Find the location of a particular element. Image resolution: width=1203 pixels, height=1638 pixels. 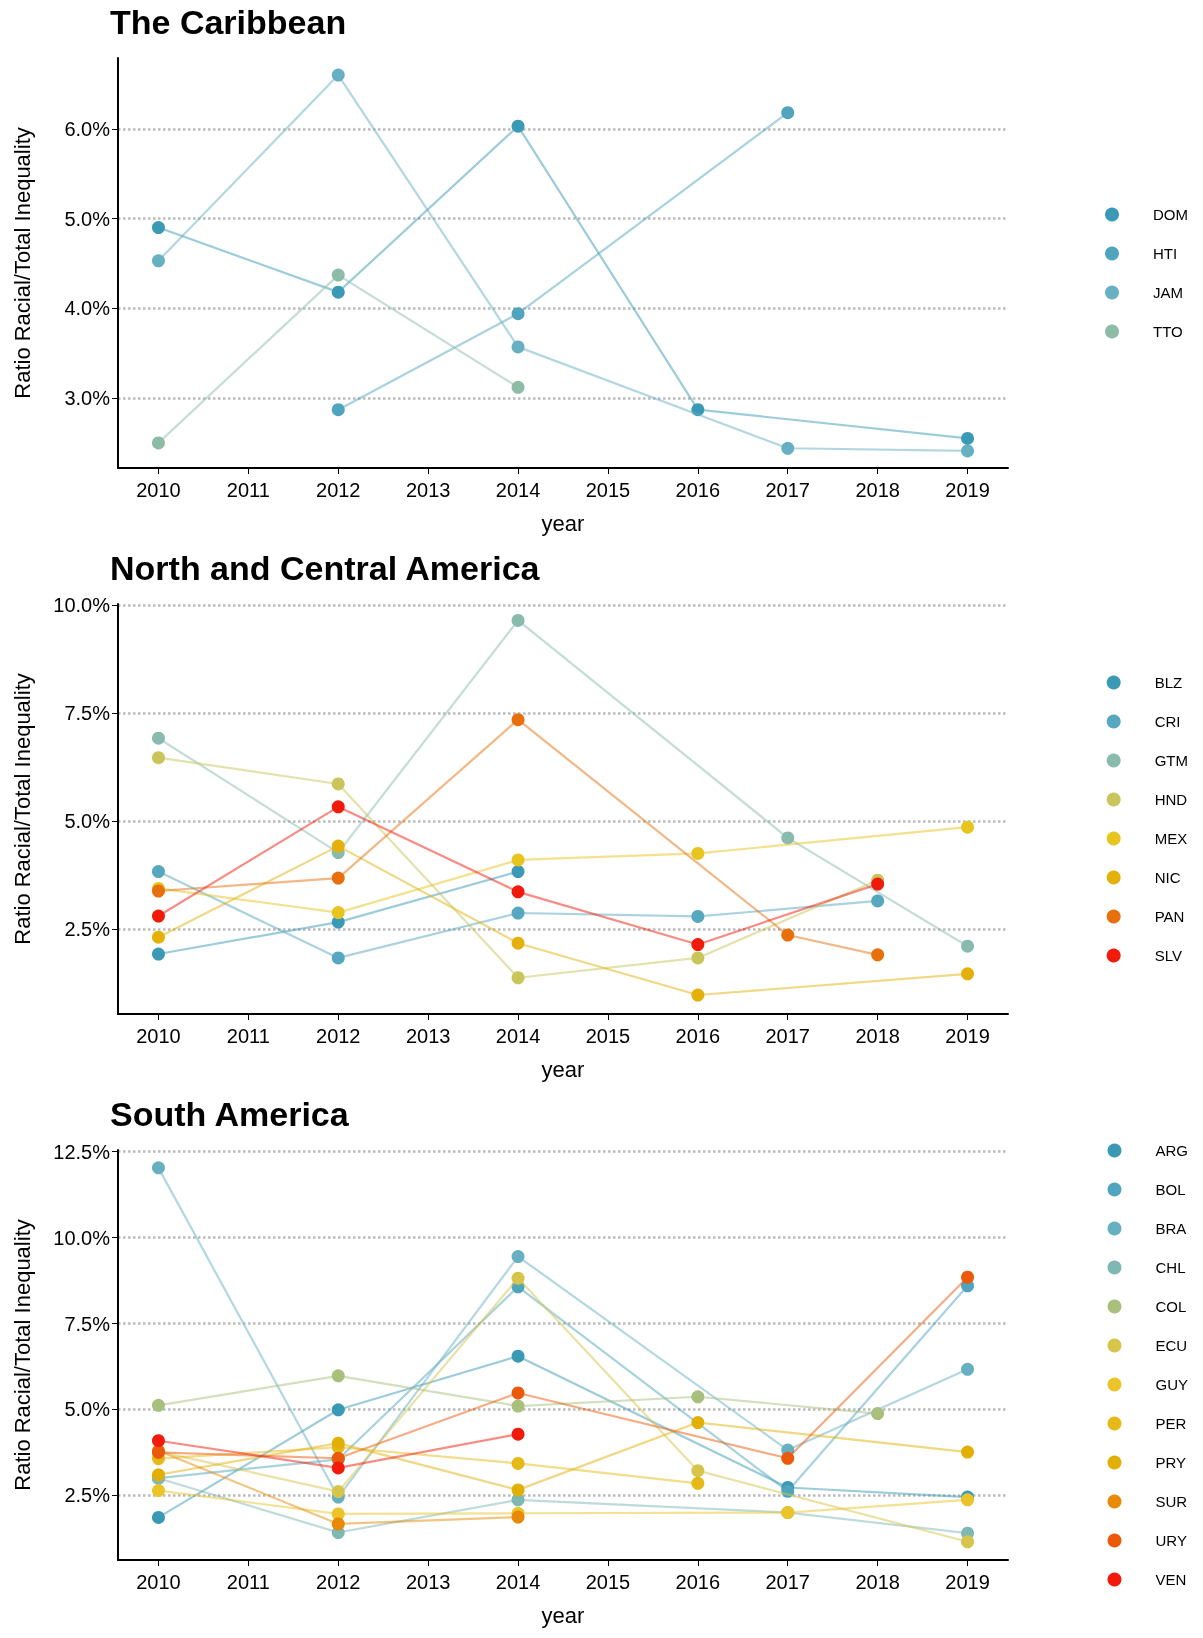

legend-label: DOM is located at coordinates (1170, 214).